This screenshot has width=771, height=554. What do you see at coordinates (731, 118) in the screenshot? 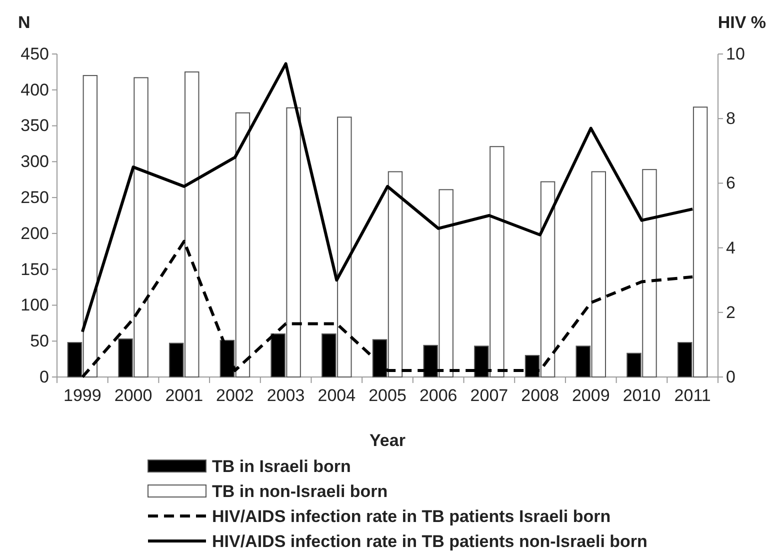
I see `y2-tick-label: 8` at bounding box center [731, 118].